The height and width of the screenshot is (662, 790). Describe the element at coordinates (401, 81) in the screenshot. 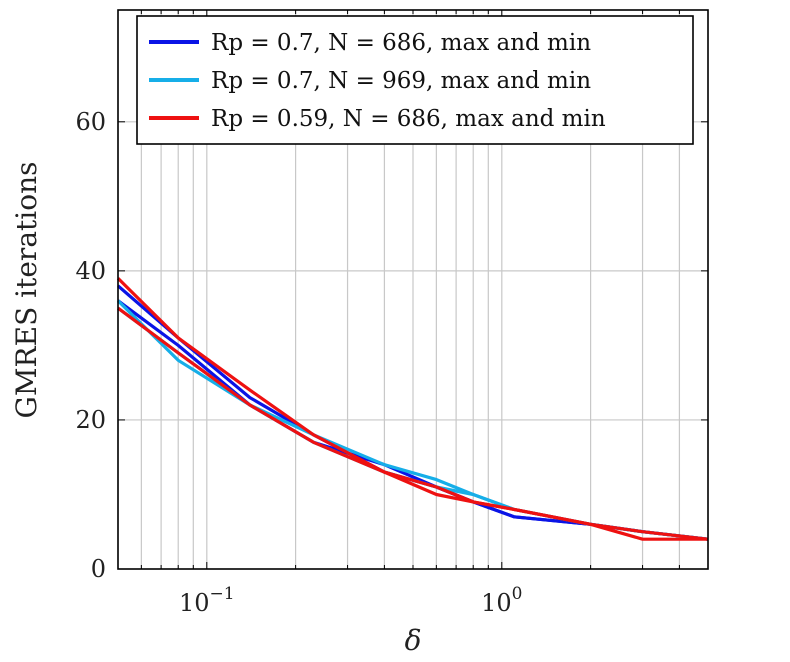

I see `legend-entry-label: Rp = 0.7, N = 969, max and min` at that location.